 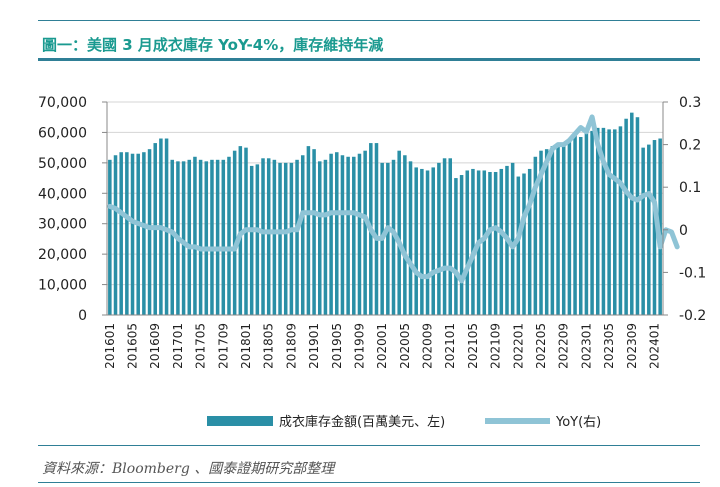 What do you see at coordinates (654, 346) in the screenshot?
I see `x-tick-label: 202401` at bounding box center [654, 346].